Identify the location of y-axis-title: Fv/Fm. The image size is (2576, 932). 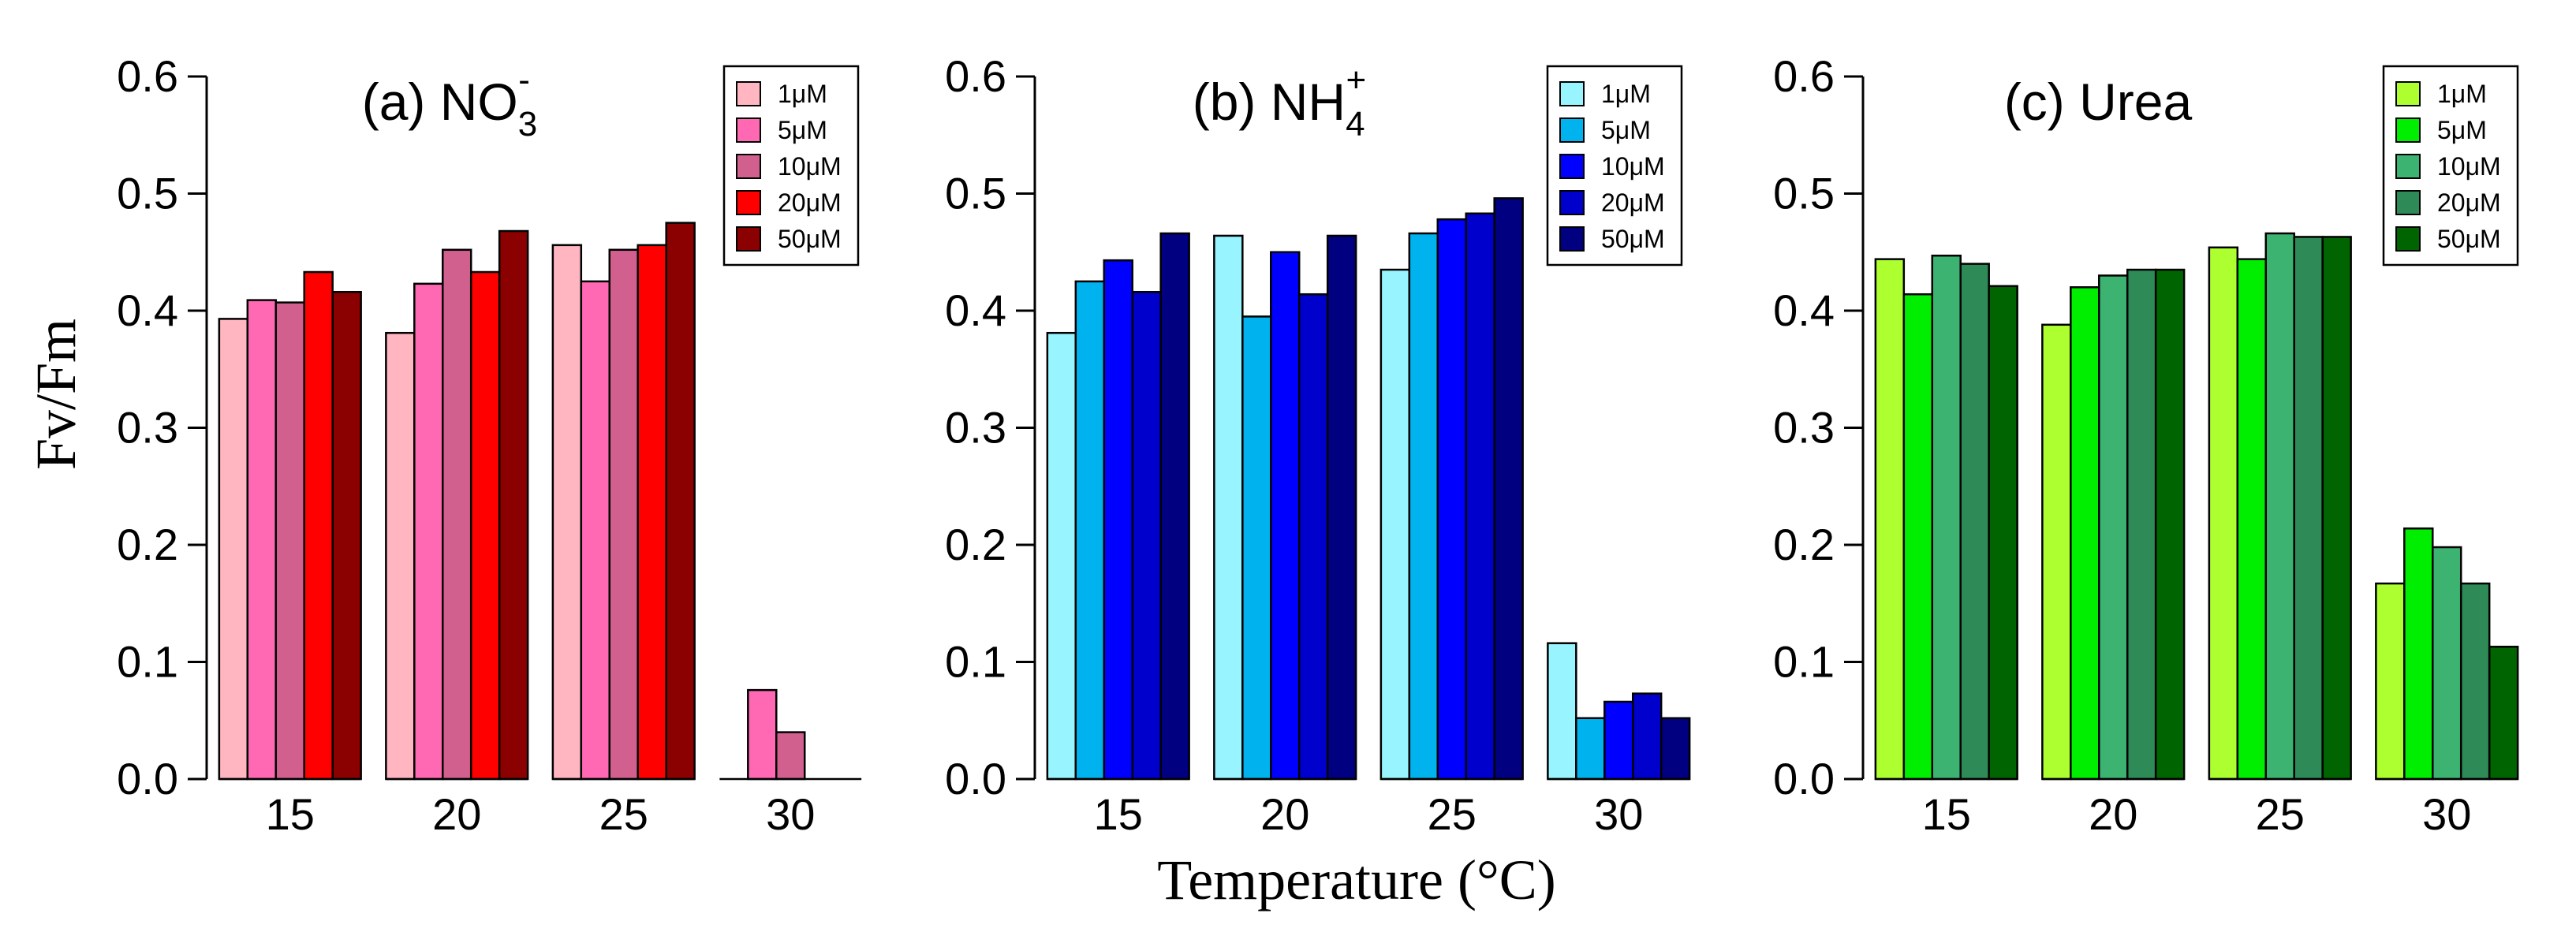
(56, 394).